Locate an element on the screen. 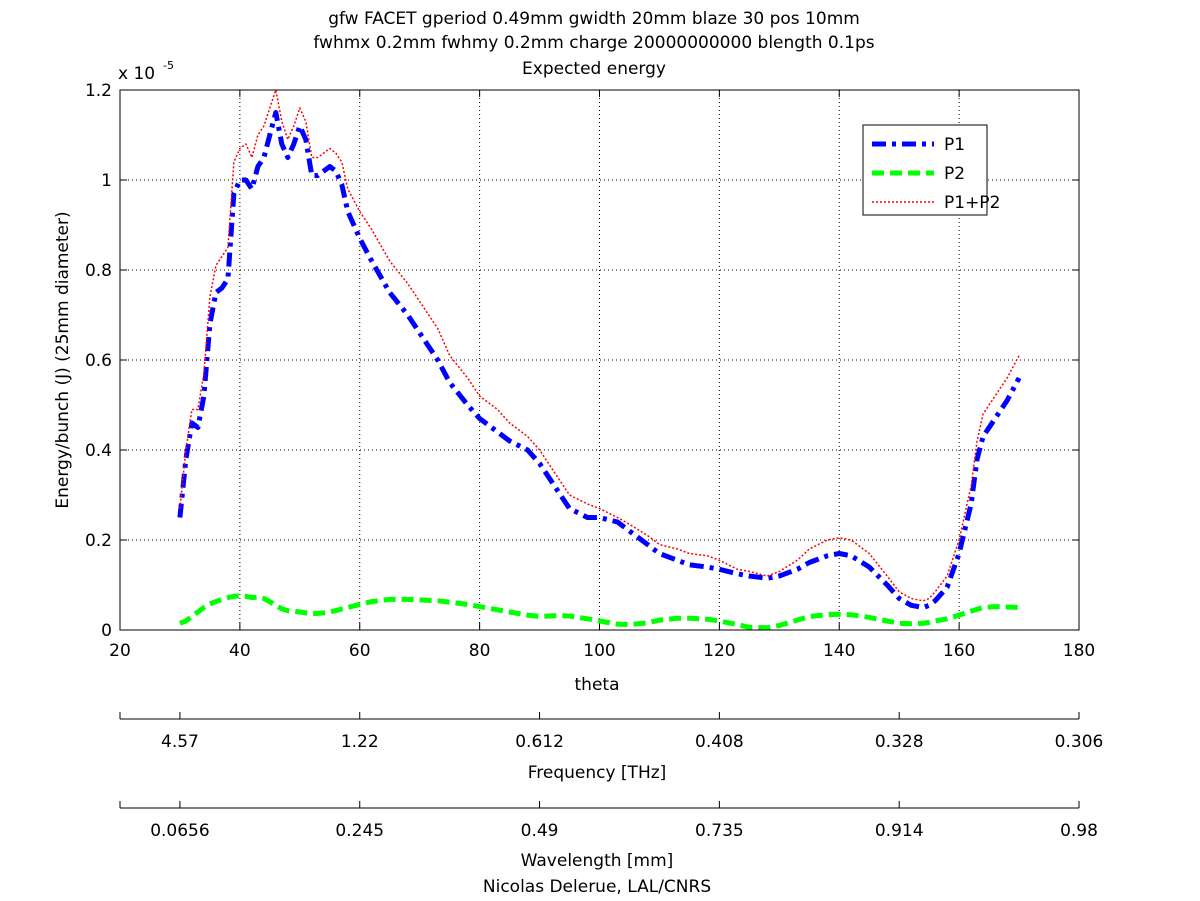 This screenshot has width=1200, height=901. secondary-tick-label: 0.328 is located at coordinates (899, 742).